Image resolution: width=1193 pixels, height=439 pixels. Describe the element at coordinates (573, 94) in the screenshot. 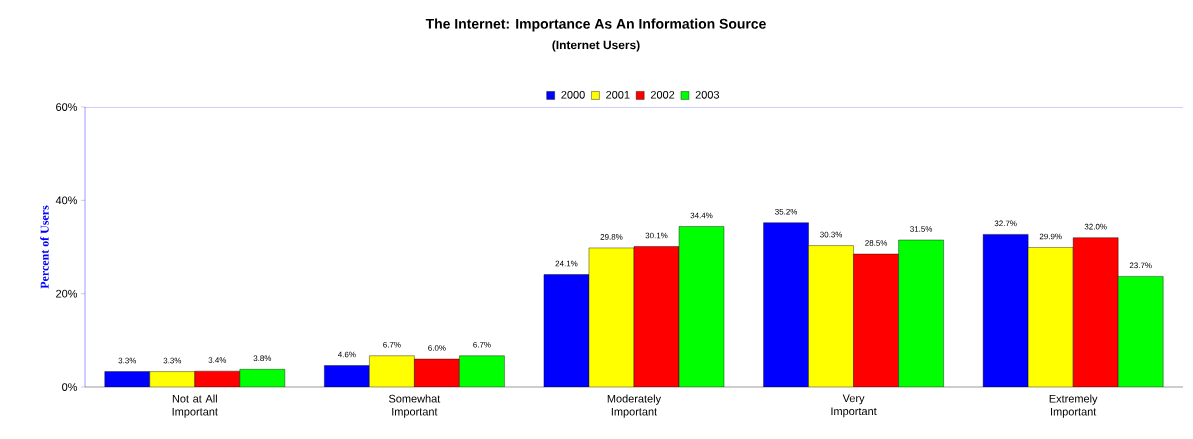

I see `legend-label: 2000` at that location.